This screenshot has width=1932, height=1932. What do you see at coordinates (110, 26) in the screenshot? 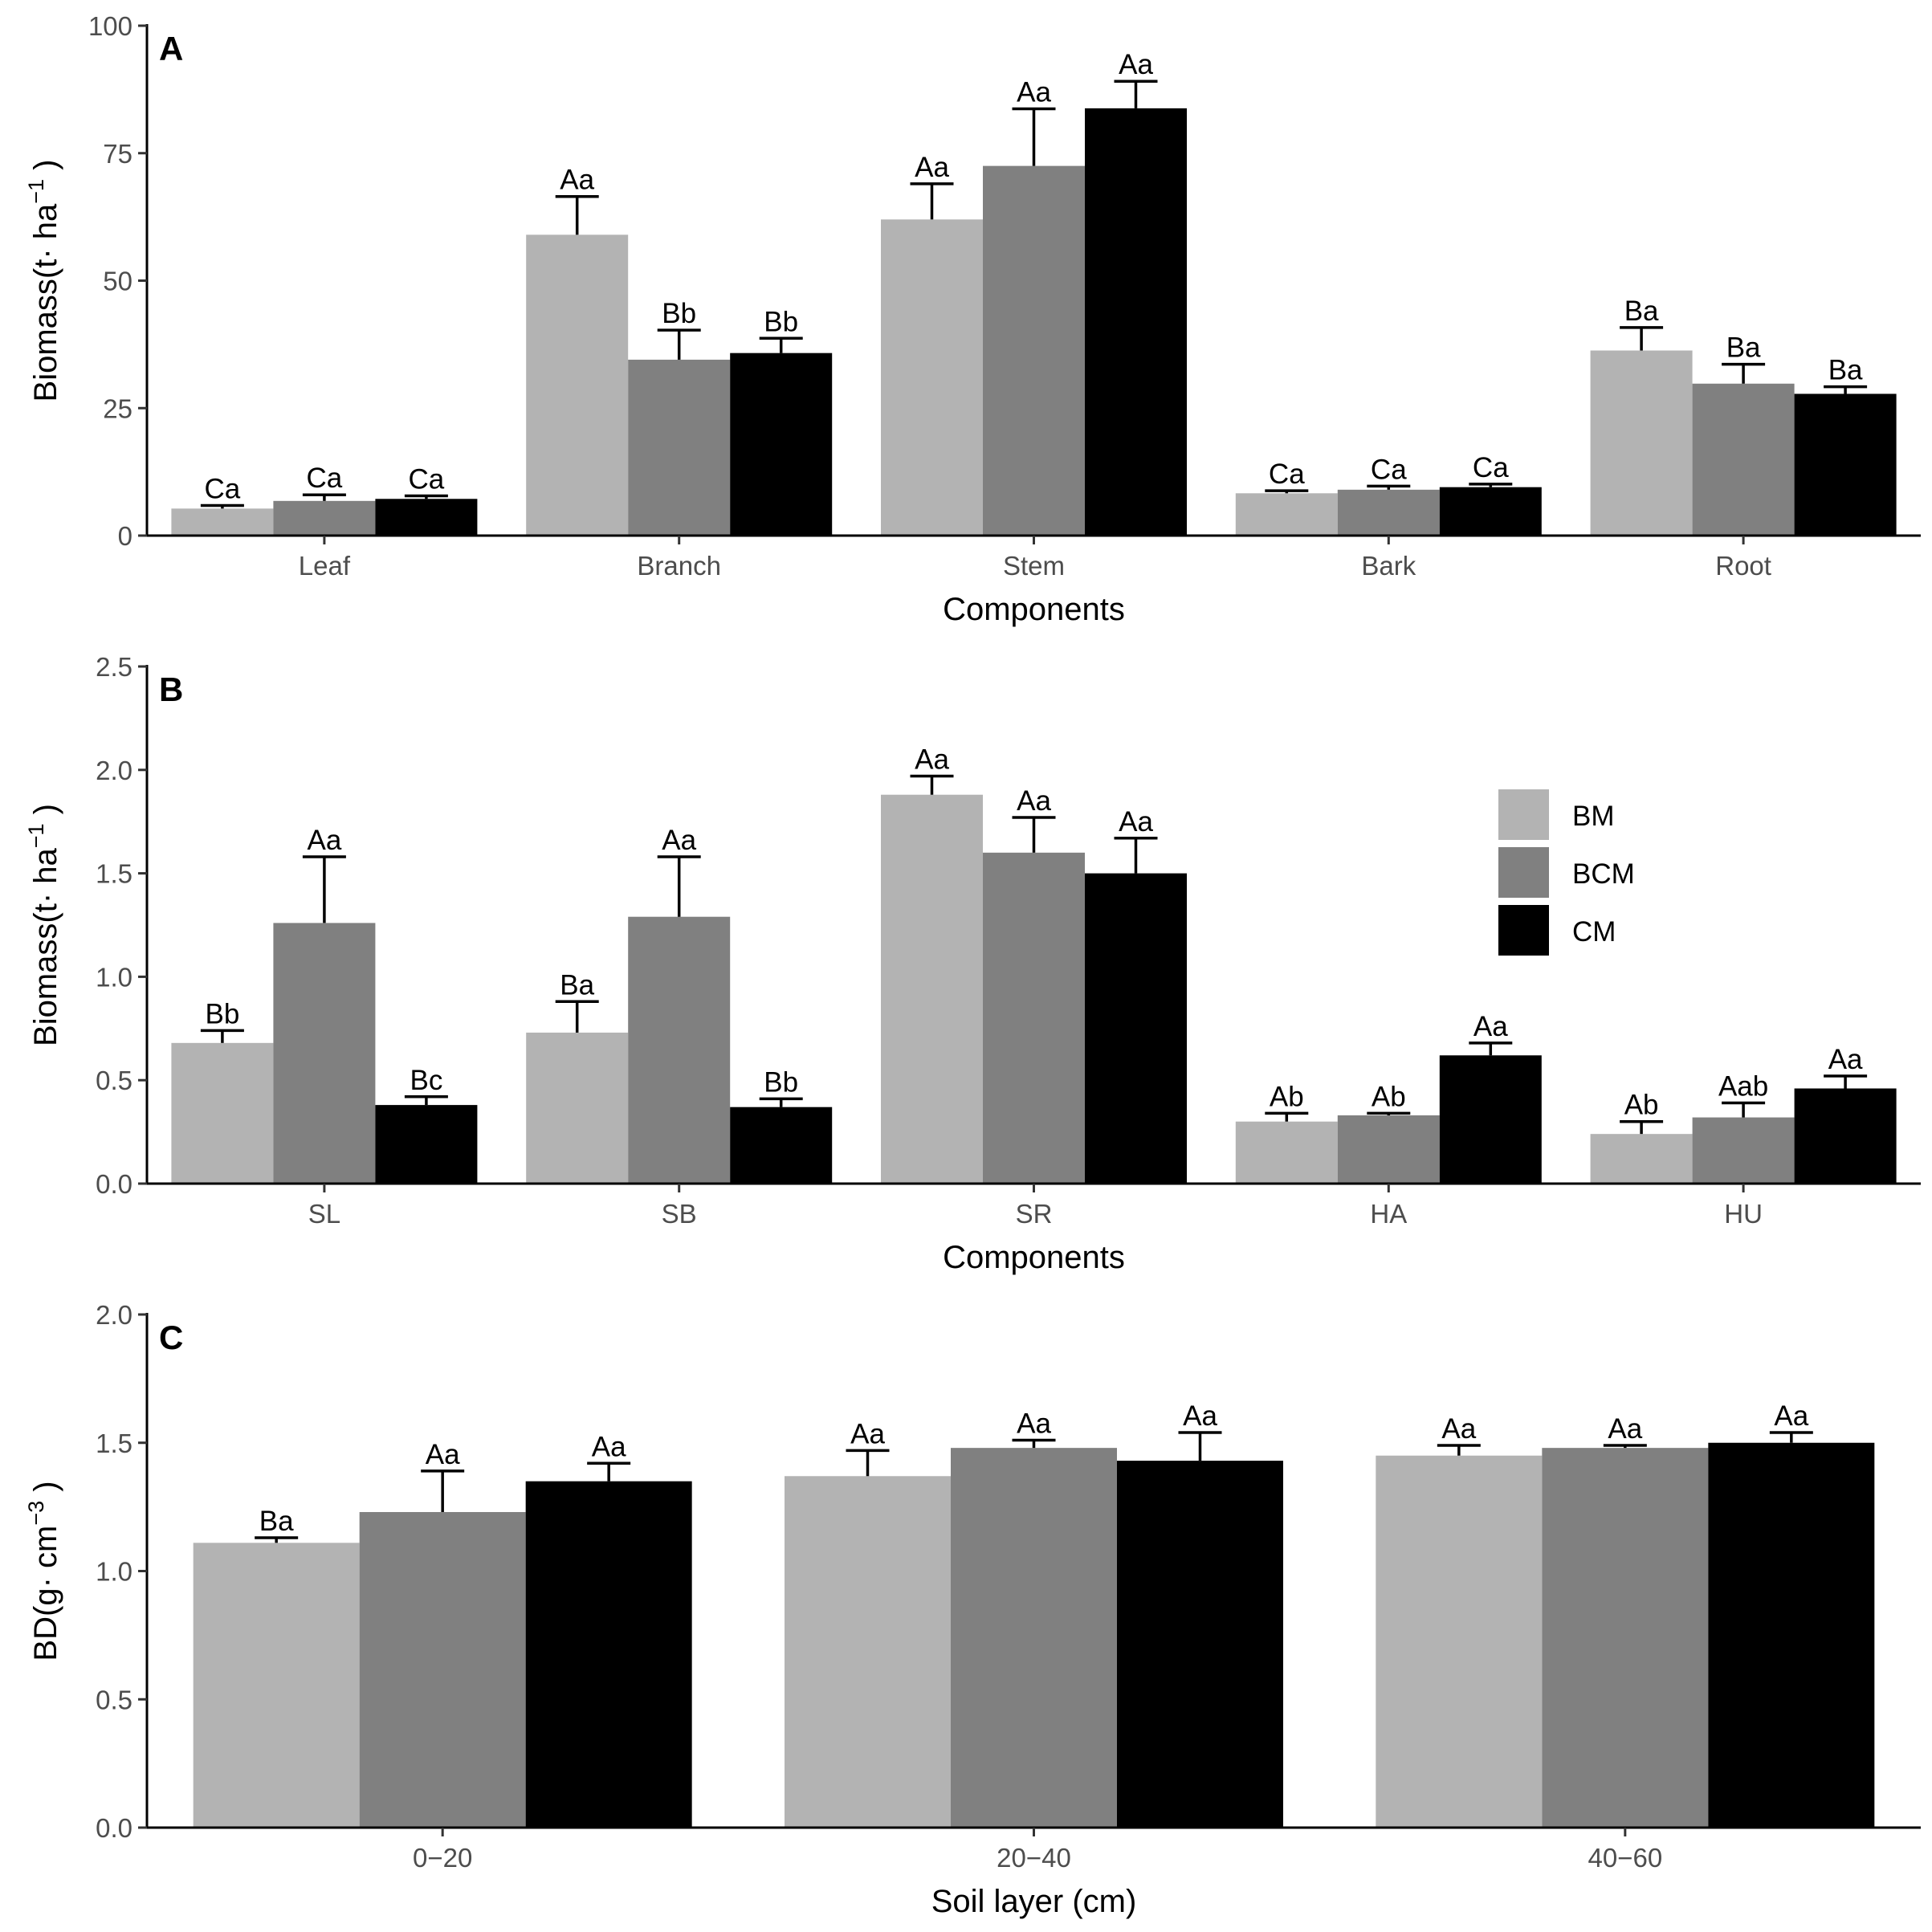
I see `y-tick-label: 100` at bounding box center [110, 26].